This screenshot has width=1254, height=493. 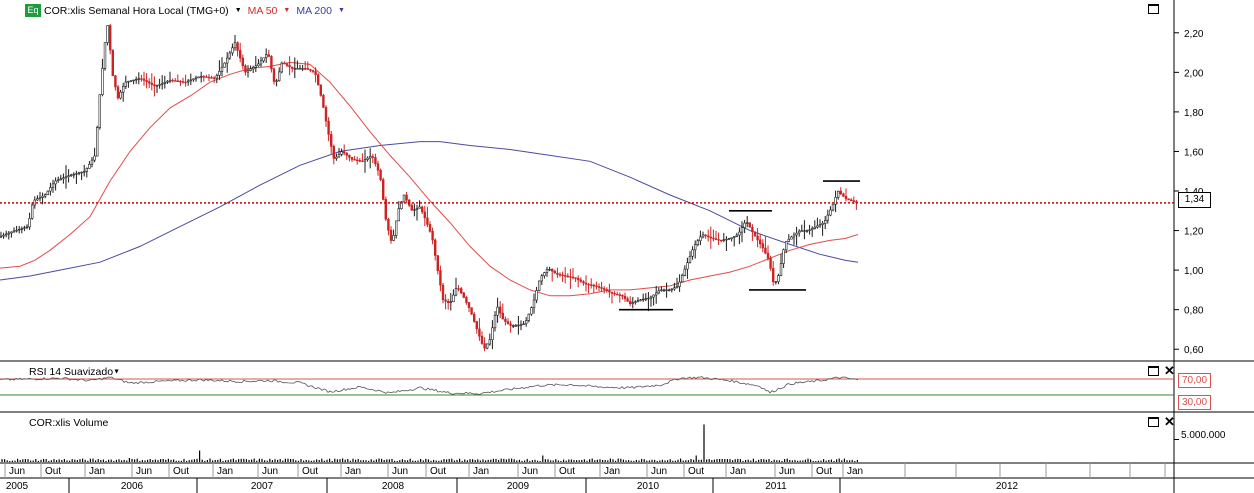 I want to click on close-volume-panel-icon: ✕, so click(x=1169, y=421).